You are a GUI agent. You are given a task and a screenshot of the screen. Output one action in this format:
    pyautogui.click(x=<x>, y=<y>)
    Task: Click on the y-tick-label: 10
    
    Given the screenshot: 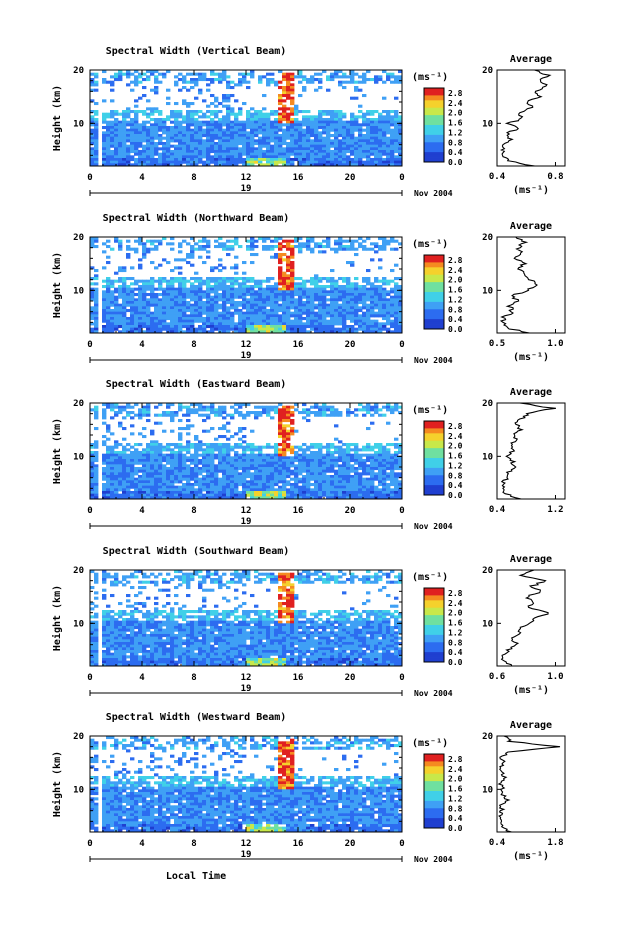 What is the action you would take?
    pyautogui.click(x=78, y=124)
    